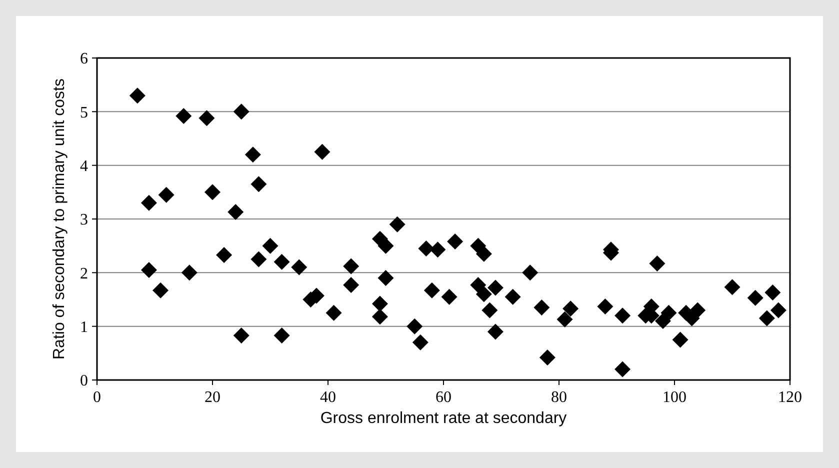 The height and width of the screenshot is (468, 839). Describe the element at coordinates (84, 381) in the screenshot. I see `y-tick-label: 0` at that location.